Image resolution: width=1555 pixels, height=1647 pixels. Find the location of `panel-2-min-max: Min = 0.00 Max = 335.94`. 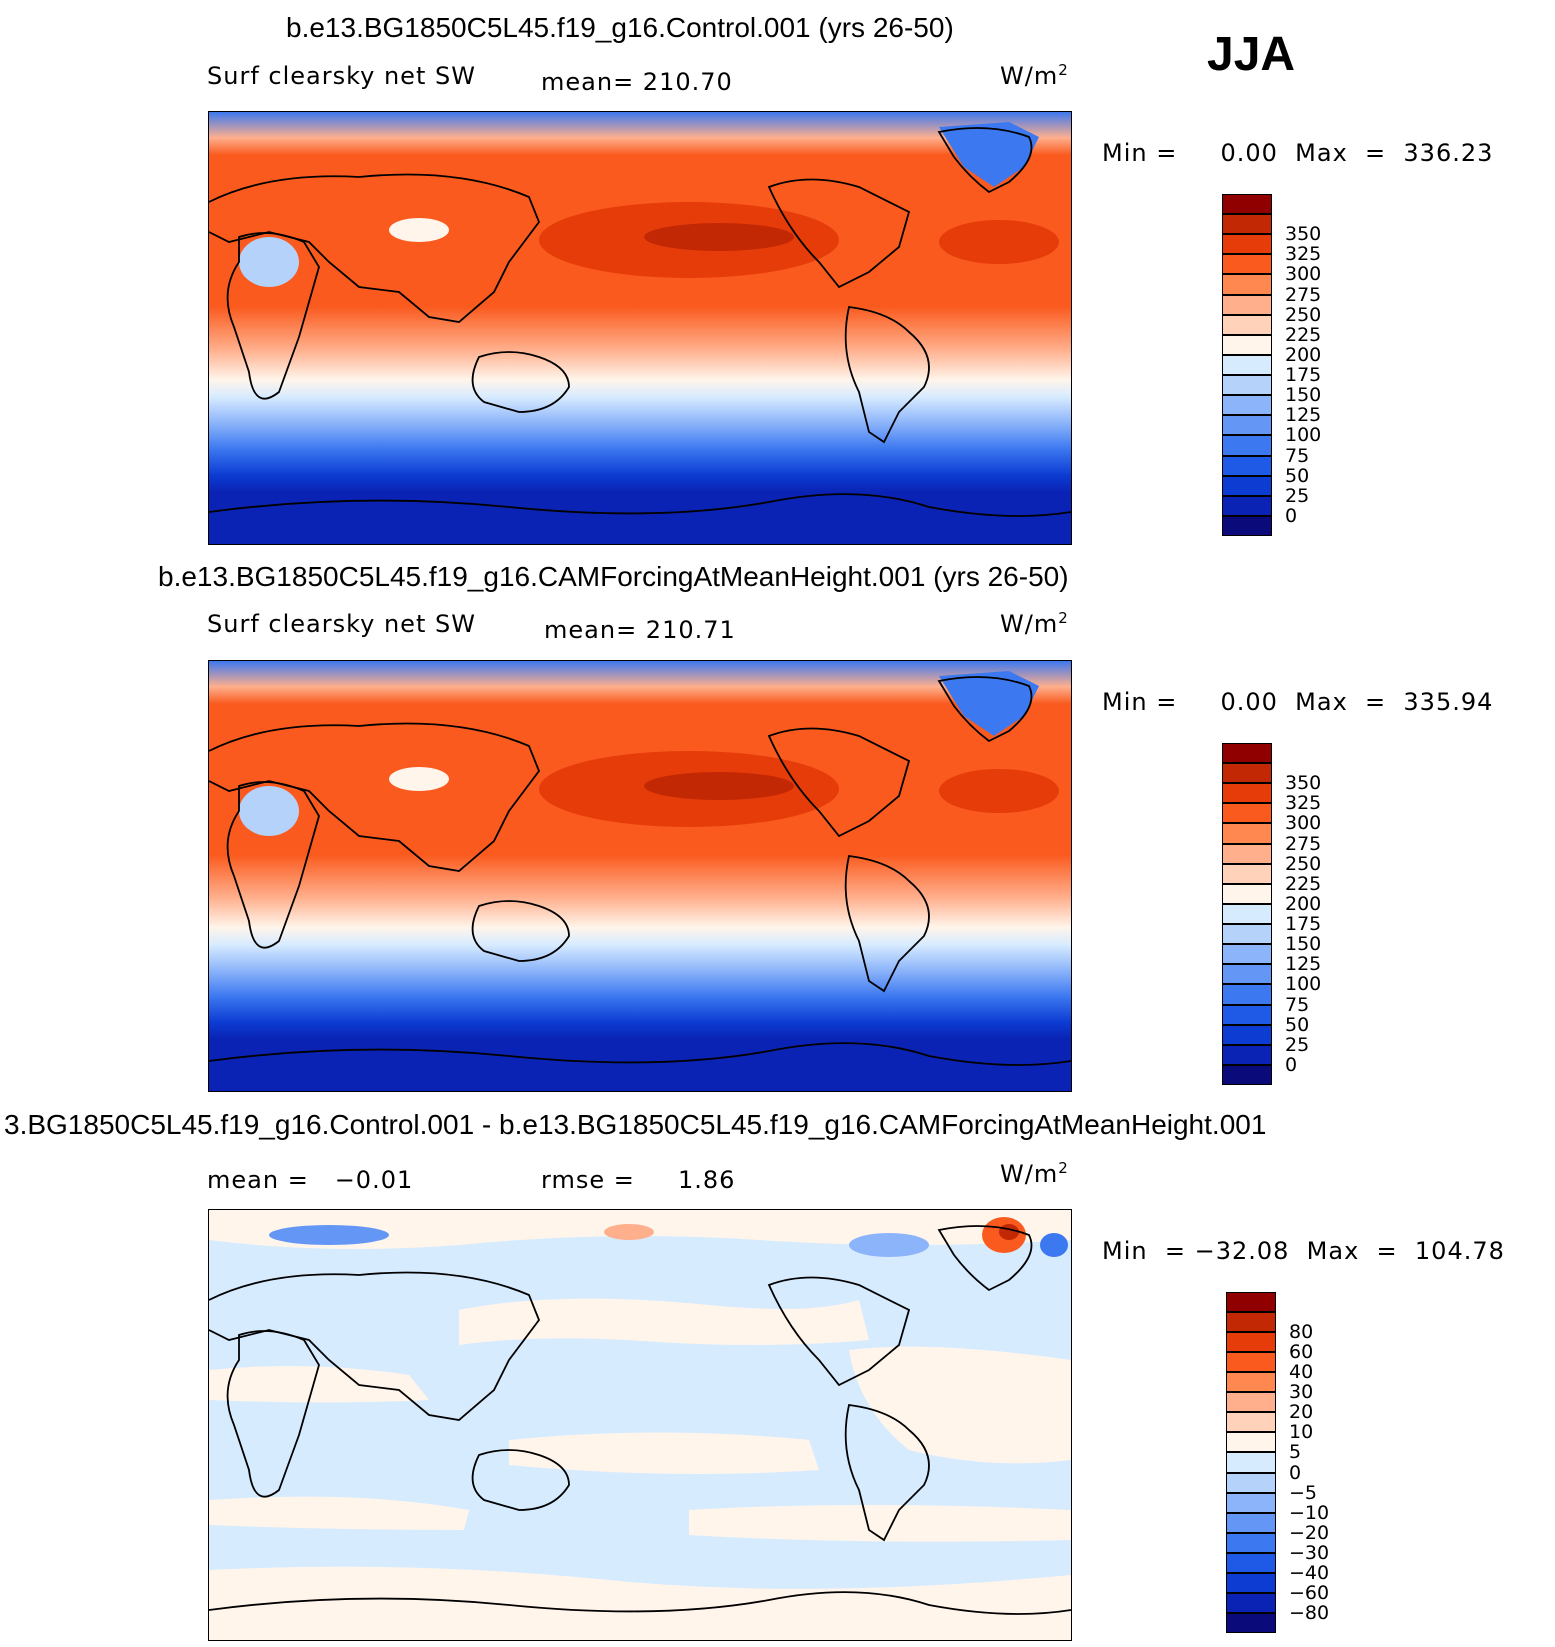

panel-2-min-max: Min = 0.00 Max = 335.94 is located at coordinates (1298, 702).